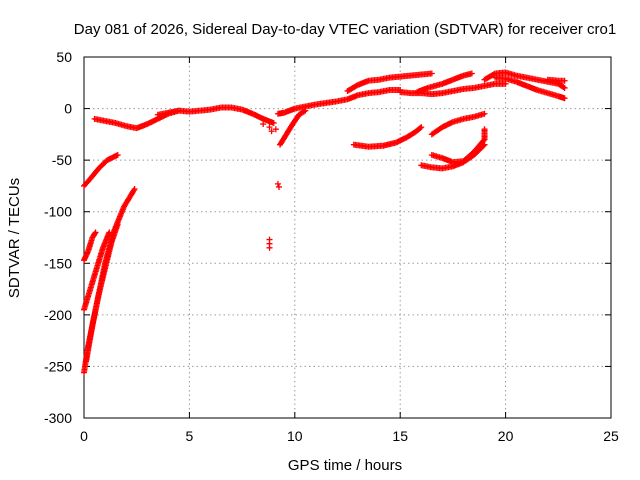 The image size is (640, 480). What do you see at coordinates (68, 109) in the screenshot?
I see `y-tick-label: 0` at bounding box center [68, 109].